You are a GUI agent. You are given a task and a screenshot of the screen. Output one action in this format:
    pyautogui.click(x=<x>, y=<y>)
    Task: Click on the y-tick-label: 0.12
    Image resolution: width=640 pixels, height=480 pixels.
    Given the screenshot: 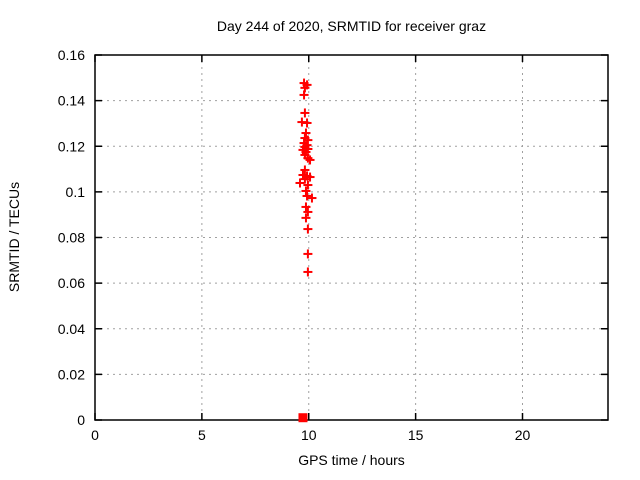 What is the action you would take?
    pyautogui.click(x=71, y=146)
    